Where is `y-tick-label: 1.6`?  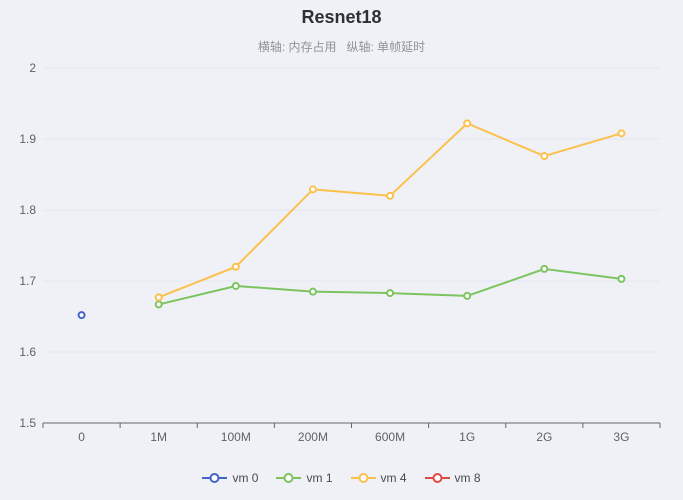
y-tick-label: 1.6 is located at coordinates (27, 352).